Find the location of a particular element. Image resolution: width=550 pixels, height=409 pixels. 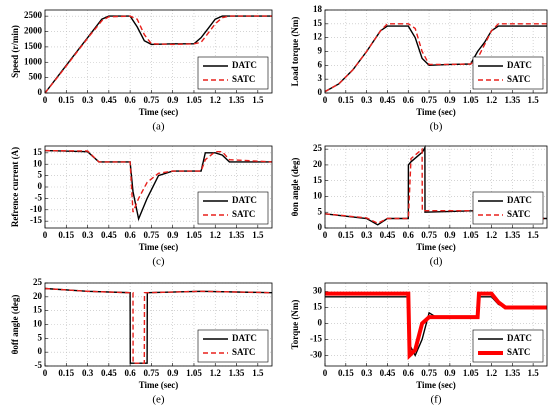

y-tick-label: 3 is located at coordinates (320, 78).